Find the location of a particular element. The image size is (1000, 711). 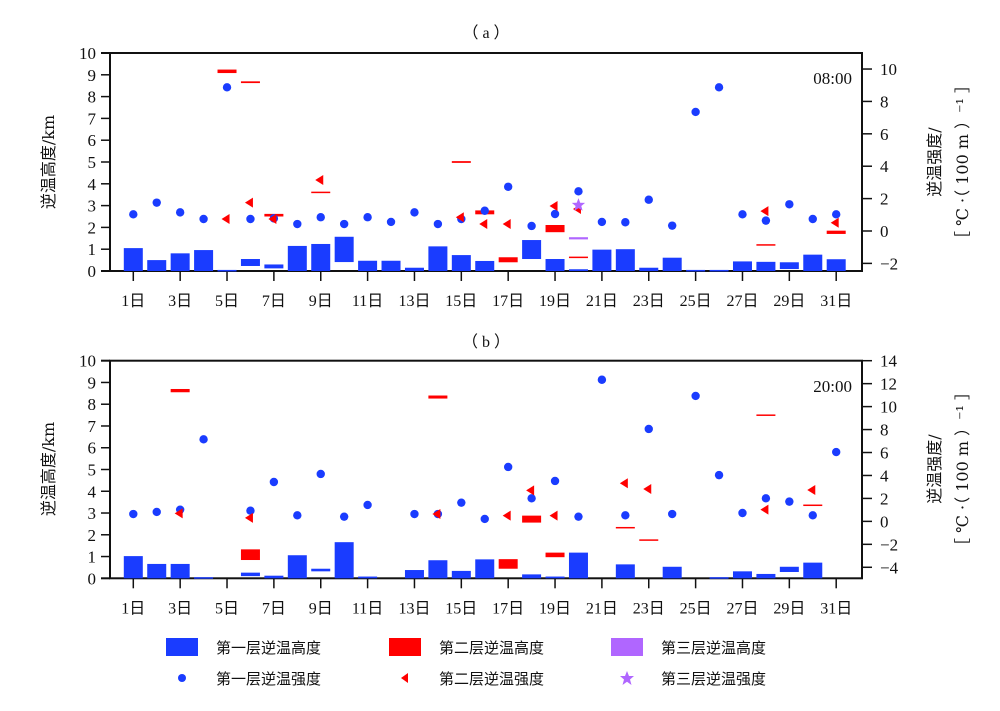

y-right-tick-label: 14 is located at coordinates (889, 361).